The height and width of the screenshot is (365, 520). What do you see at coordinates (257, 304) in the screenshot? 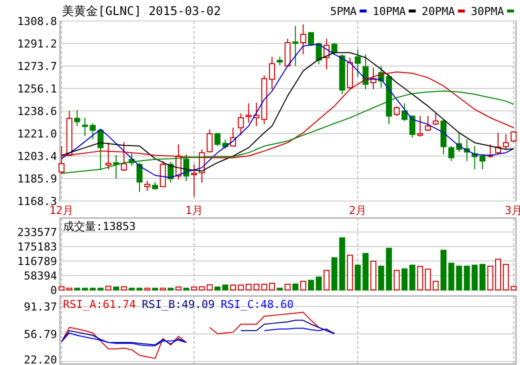
I see `series-label: RSI_C:48.60` at bounding box center [257, 304].